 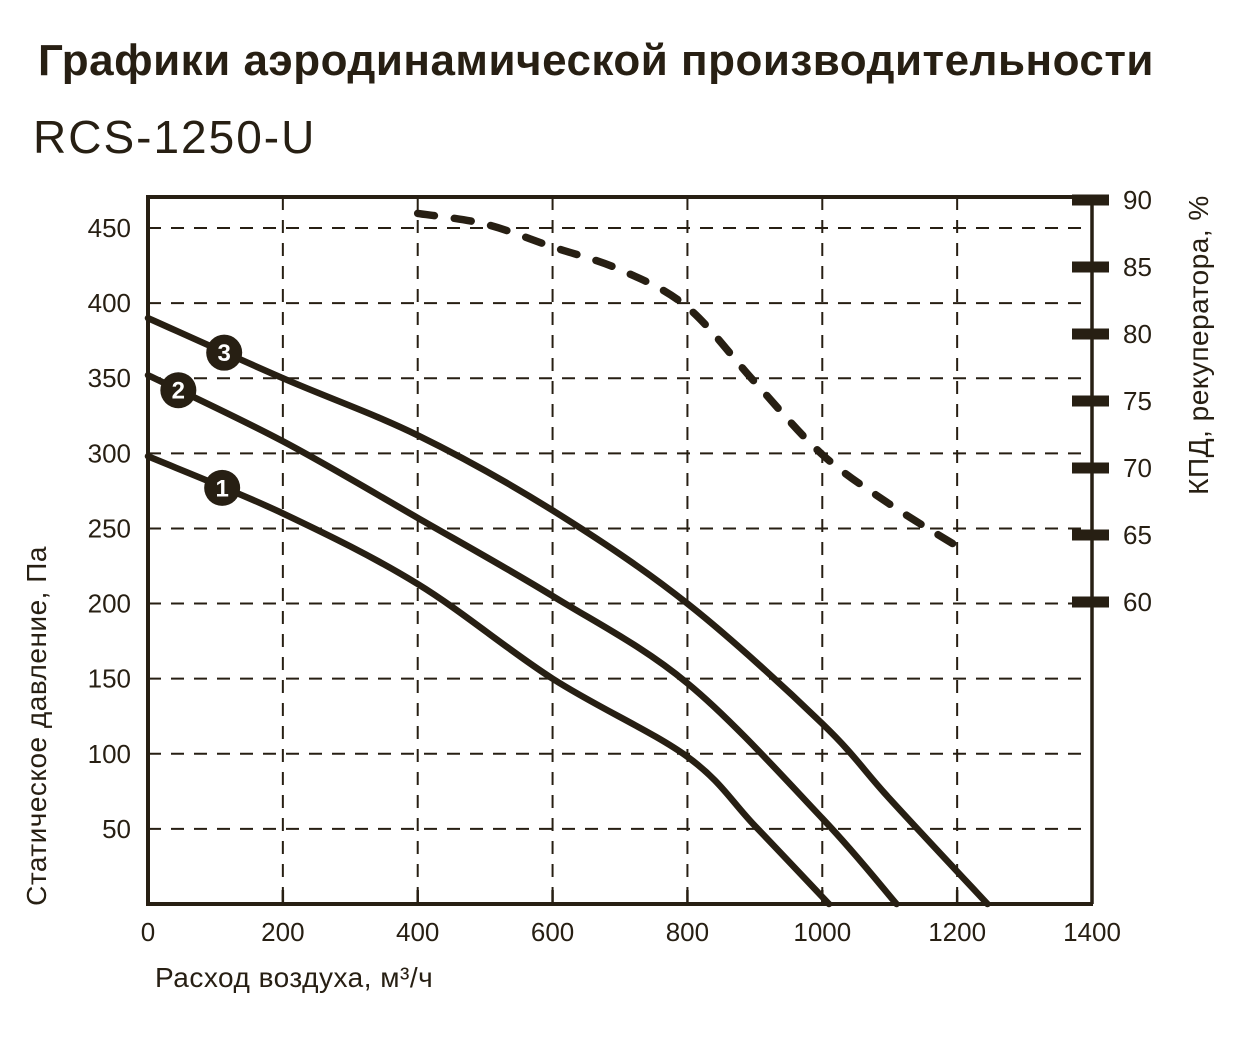 I want to click on x-tick-label-600: 600, so click(x=552, y=932).